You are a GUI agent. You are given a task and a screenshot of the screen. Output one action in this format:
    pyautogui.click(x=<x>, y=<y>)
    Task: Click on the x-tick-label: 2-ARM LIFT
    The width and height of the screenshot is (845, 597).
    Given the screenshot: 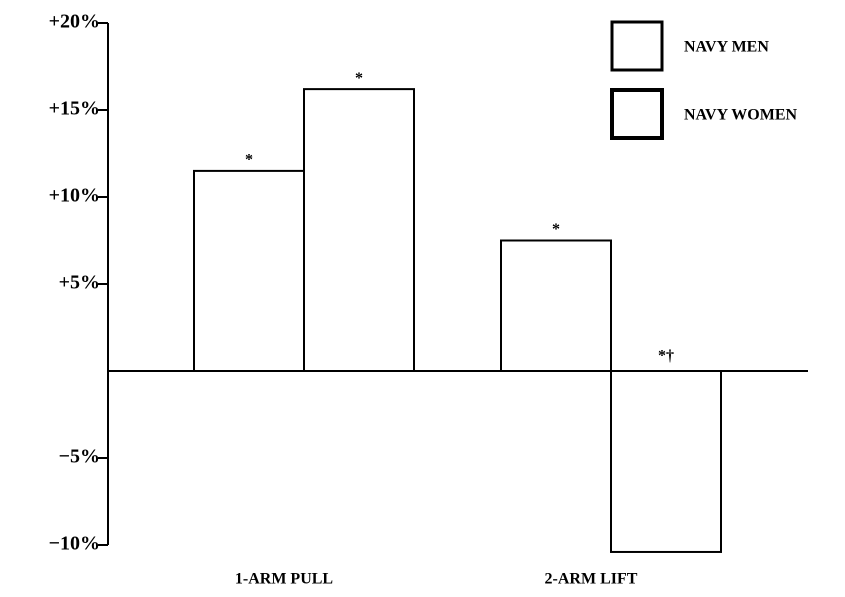 What is the action you would take?
    pyautogui.click(x=591, y=579)
    